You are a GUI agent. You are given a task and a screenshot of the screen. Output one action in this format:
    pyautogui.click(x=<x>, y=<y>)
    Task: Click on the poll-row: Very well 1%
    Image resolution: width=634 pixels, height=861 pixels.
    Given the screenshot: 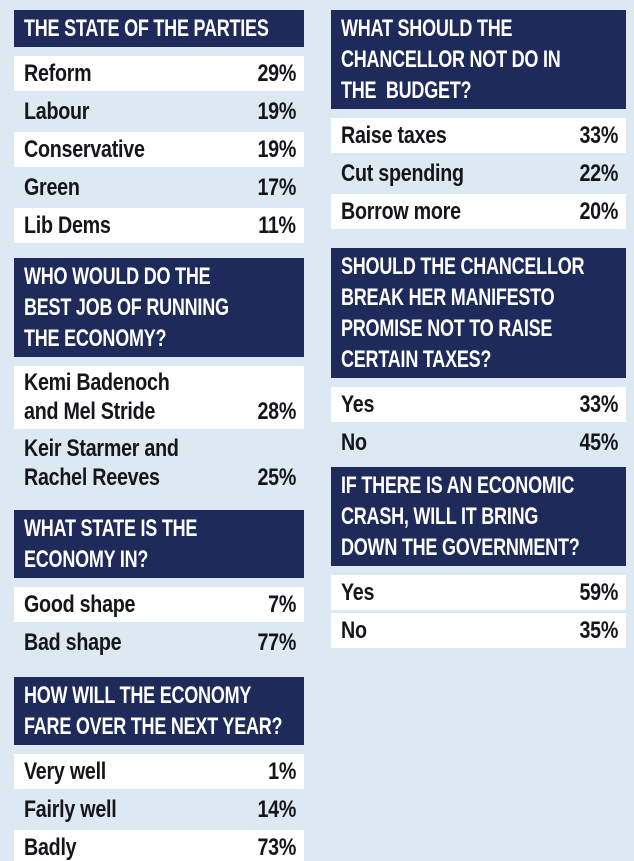 What is the action you would take?
    pyautogui.click(x=159, y=771)
    